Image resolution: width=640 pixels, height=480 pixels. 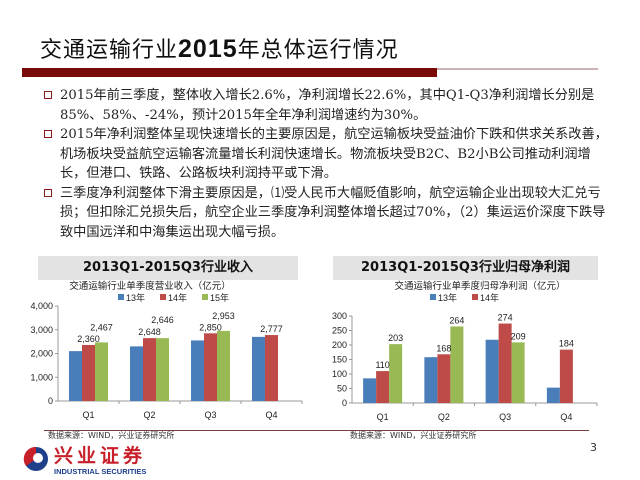 What do you see at coordinates (339, 374) in the screenshot?
I see `y-tick-label: 100` at bounding box center [339, 374].